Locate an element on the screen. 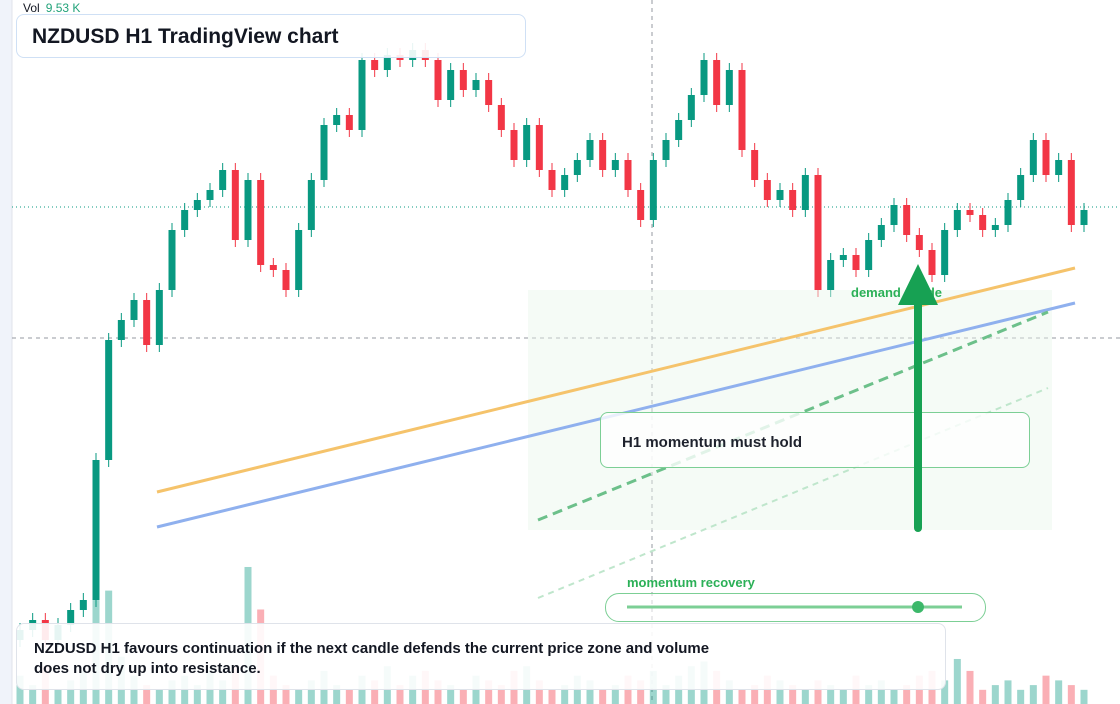 The image size is (1120, 704). zone-label: demand shade is located at coordinates (897, 292).